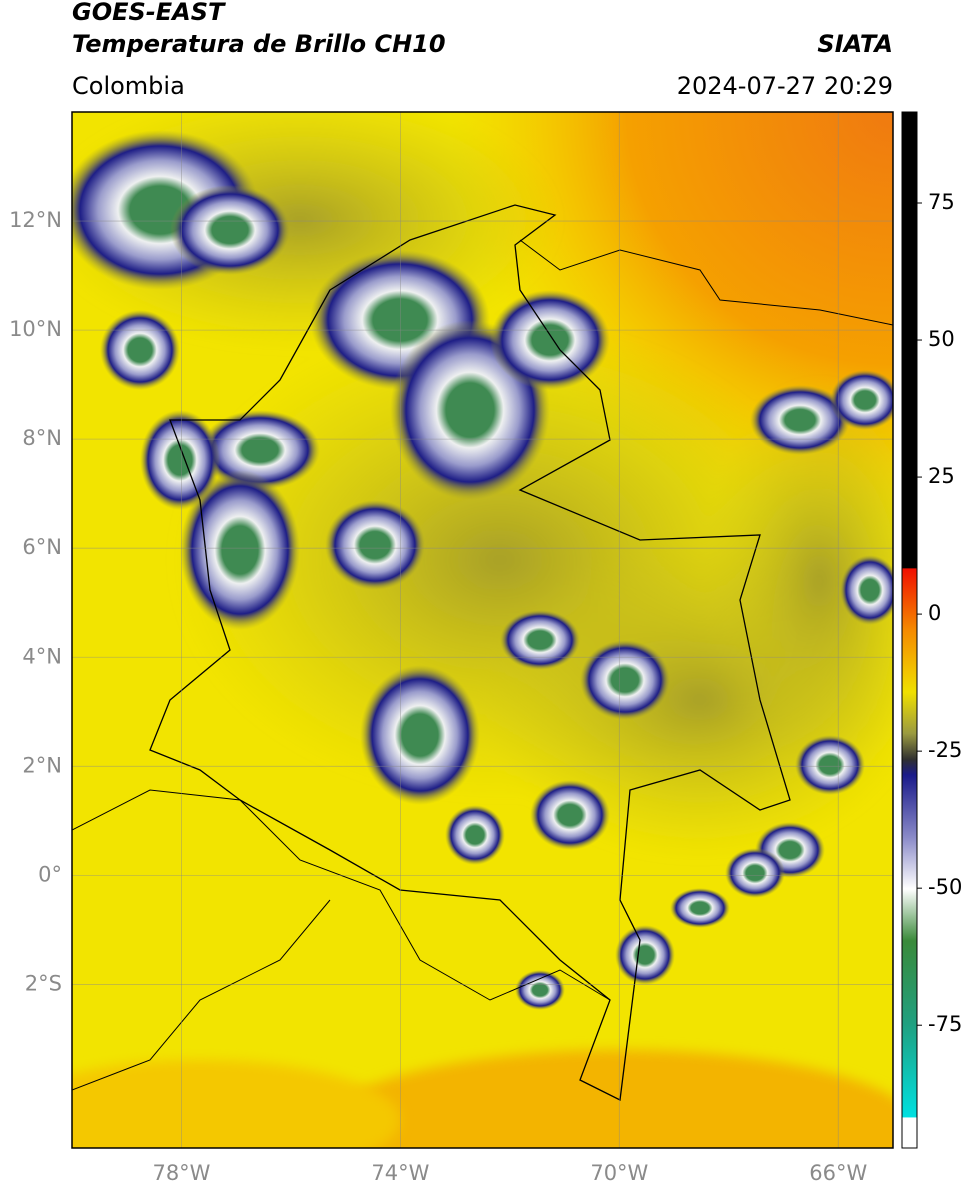 Image resolution: width=966 pixels, height=1194 pixels. Describe the element at coordinates (909, 630) in the screenshot. I see `colorbar` at that location.